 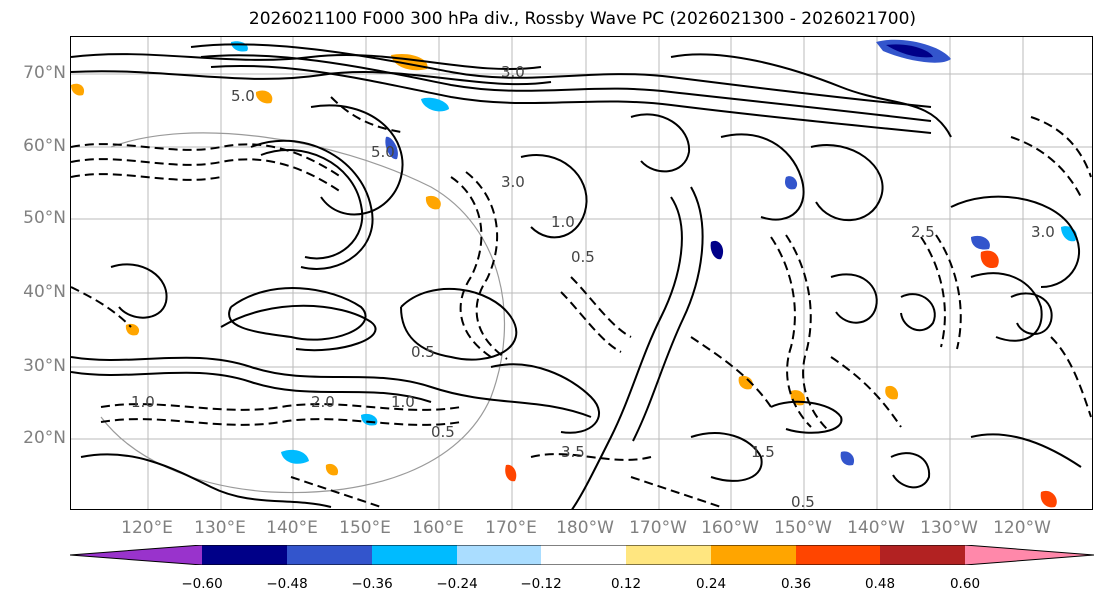 What do you see at coordinates (292, 528) in the screenshot?
I see `longitude-label: 140°E` at bounding box center [292, 528].